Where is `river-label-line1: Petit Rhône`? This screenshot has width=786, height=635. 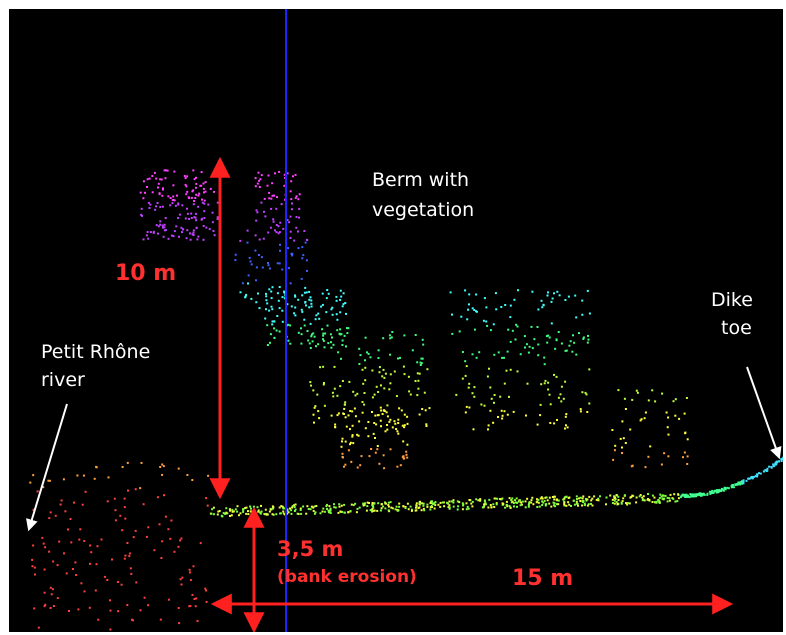
river-label-line1: Petit Rhône is located at coordinates (96, 352).